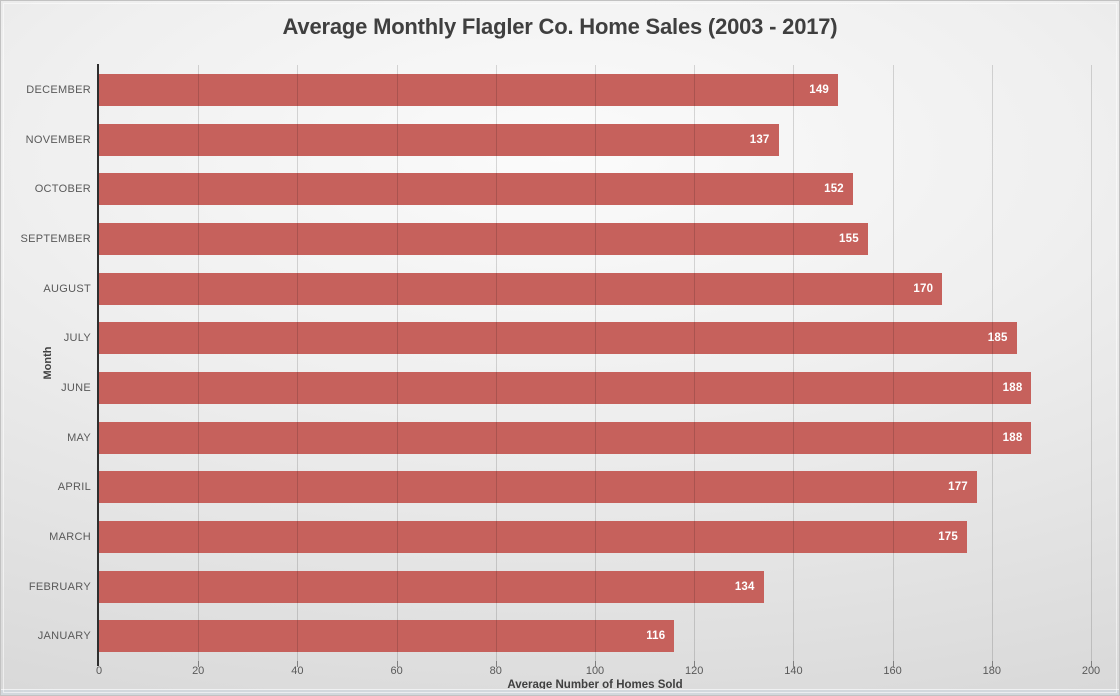 Image resolution: width=1120 pixels, height=696 pixels. I want to click on bar-row: 185, so click(595, 338).